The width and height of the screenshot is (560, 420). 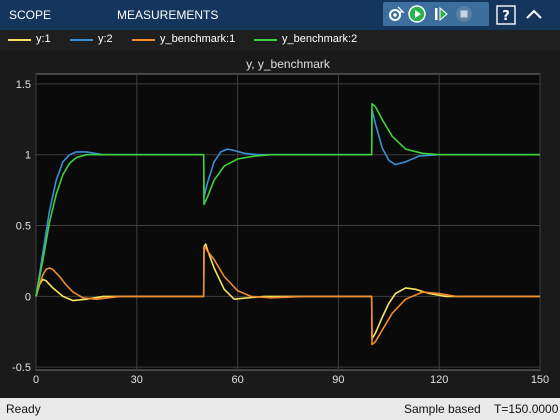 What do you see at coordinates (439, 380) in the screenshot?
I see `x-tick-label: 120` at bounding box center [439, 380].